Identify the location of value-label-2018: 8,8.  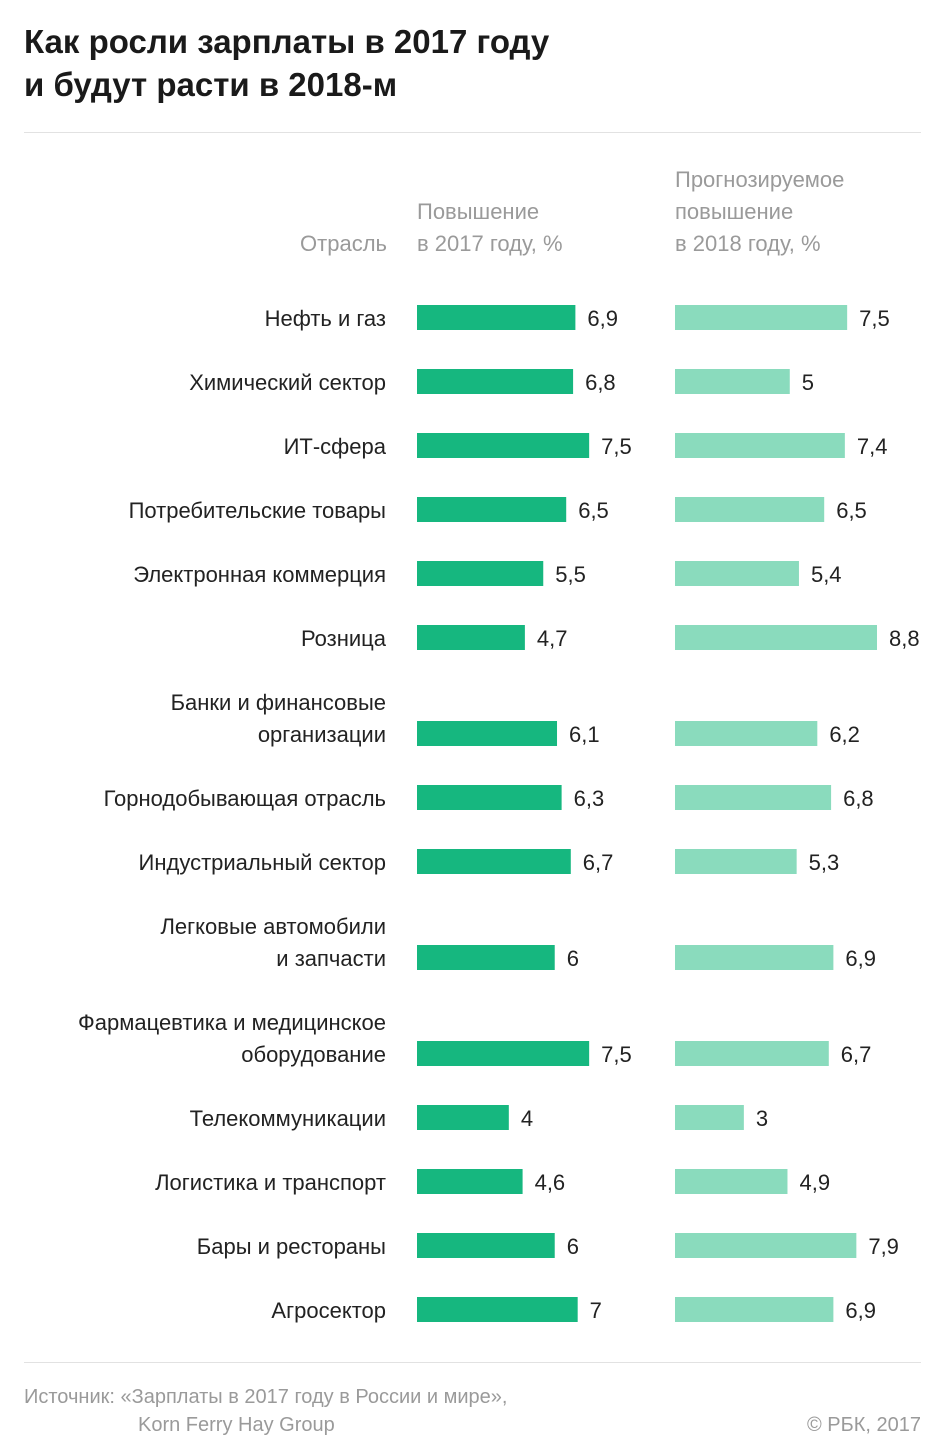
(904, 638).